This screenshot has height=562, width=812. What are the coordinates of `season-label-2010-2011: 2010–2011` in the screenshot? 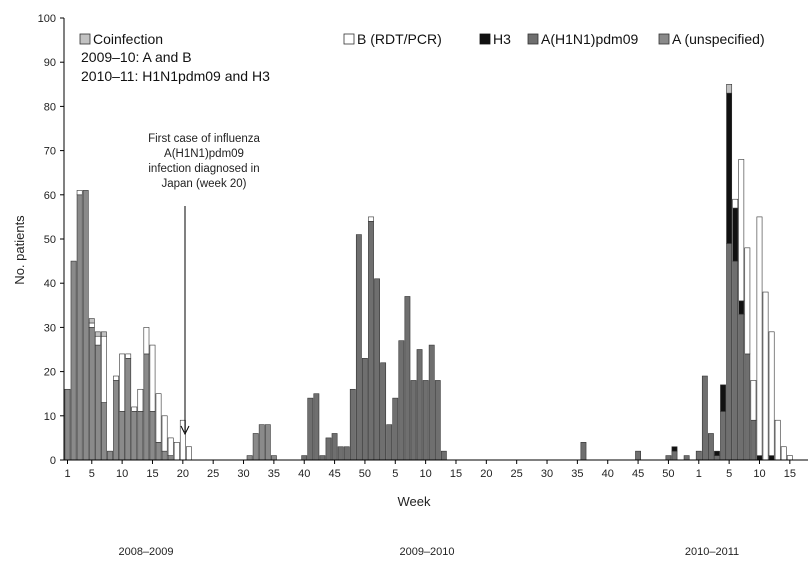 It's located at (712, 552).